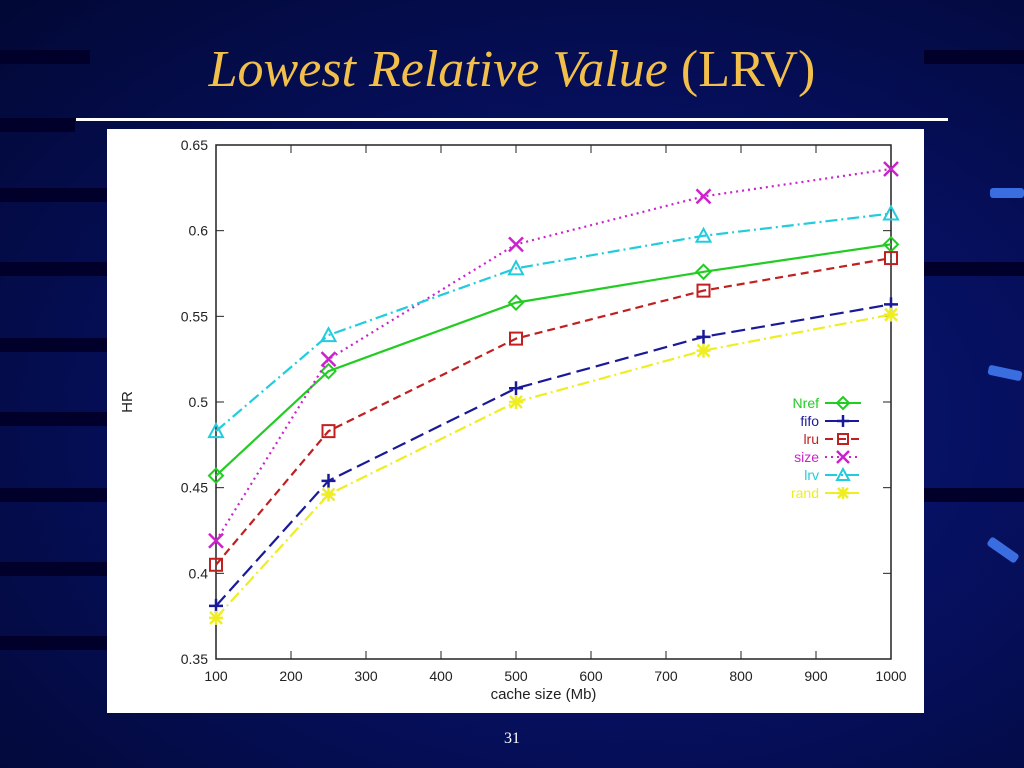 Image resolution: width=1024 pixels, height=768 pixels. Describe the element at coordinates (516, 676) in the screenshot. I see `x-tick-label: 500` at that location.